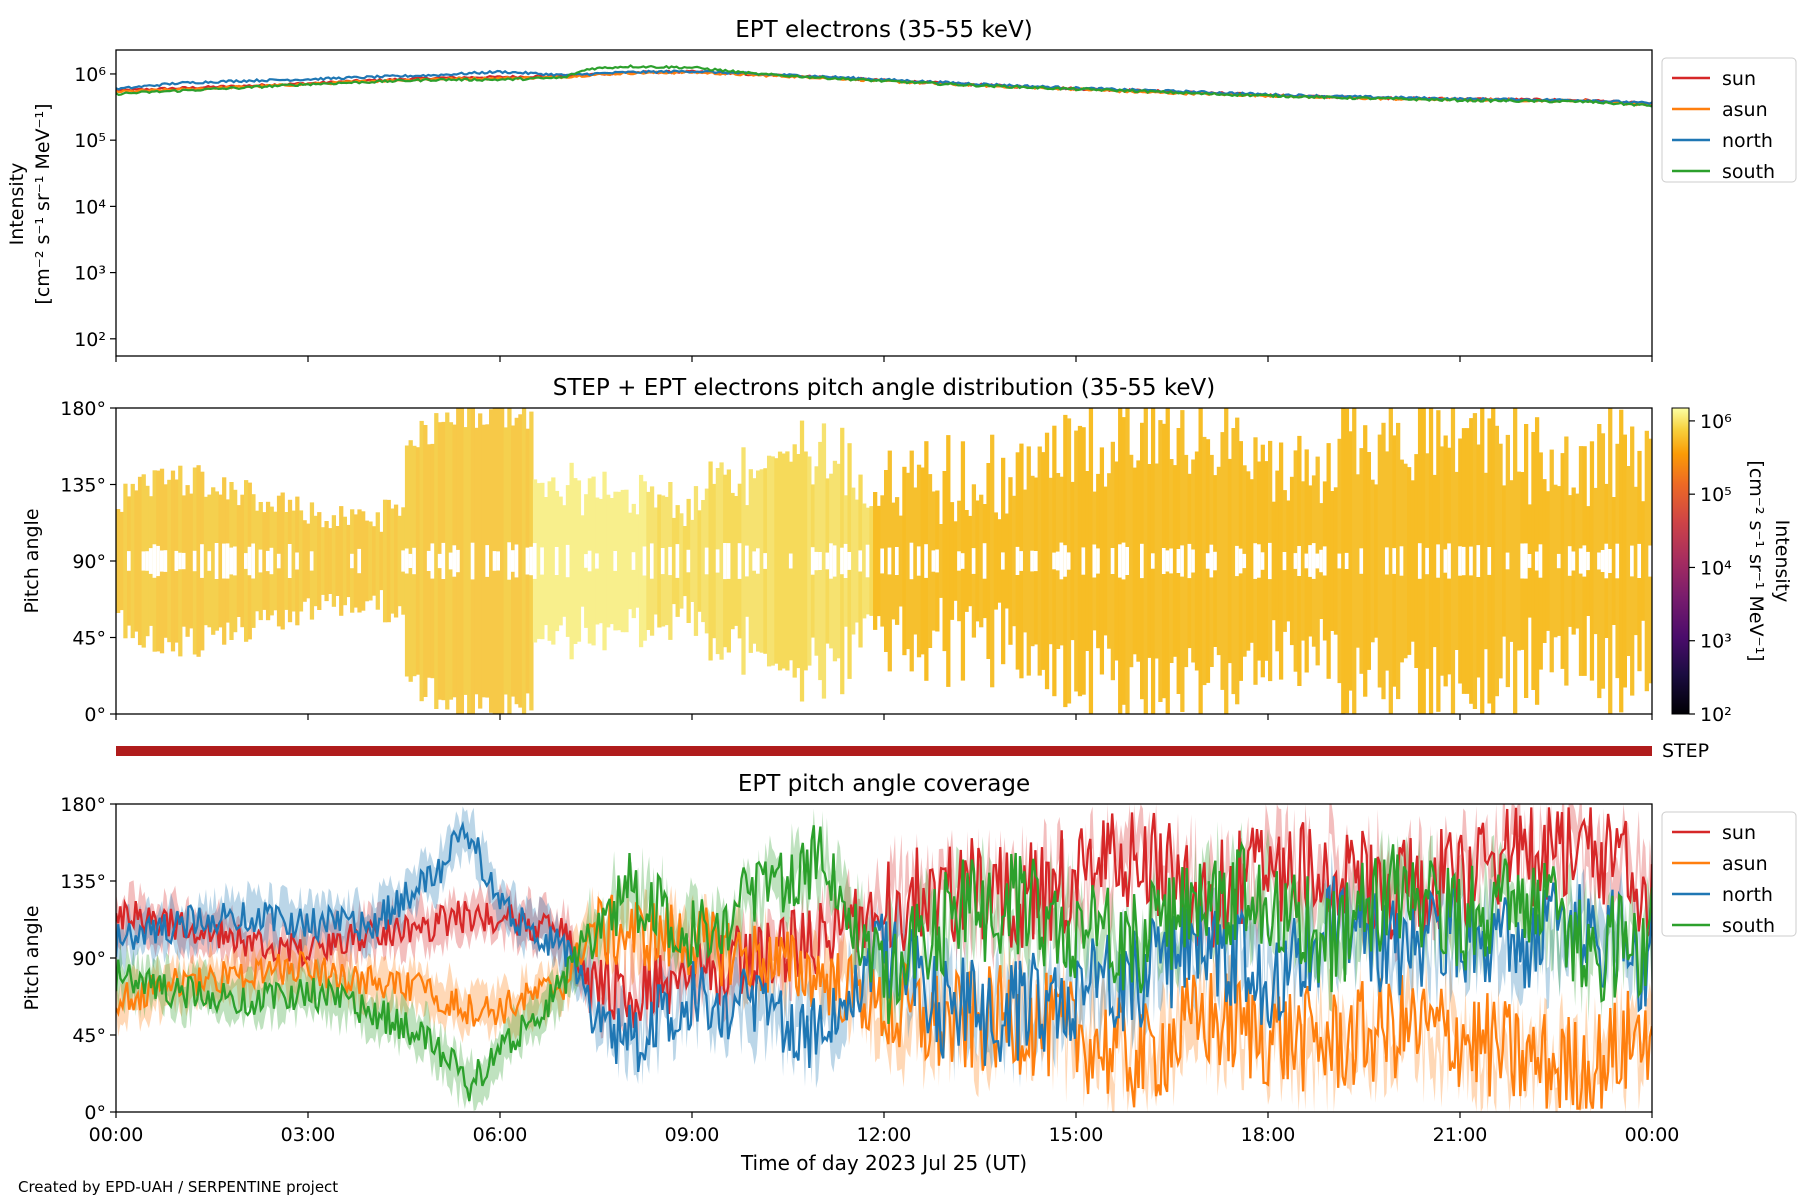  What do you see at coordinates (1716, 495) in the screenshot?
I see `colorbar-tick-label: 10⁵` at bounding box center [1716, 495].